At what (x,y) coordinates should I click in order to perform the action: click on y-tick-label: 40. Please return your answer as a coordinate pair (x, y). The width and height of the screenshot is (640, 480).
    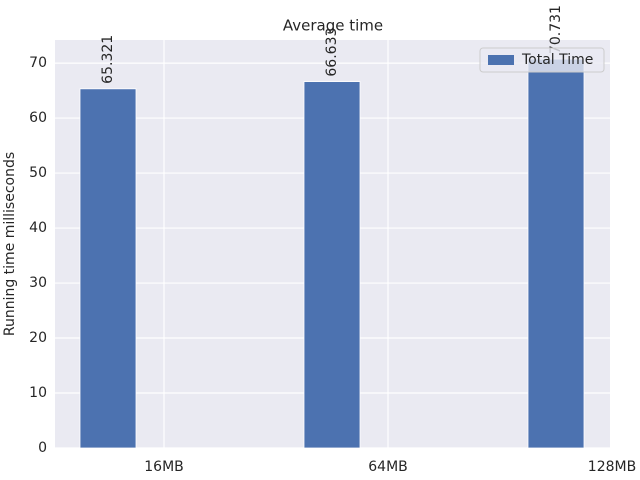
    Looking at the image, I should click on (38, 228).